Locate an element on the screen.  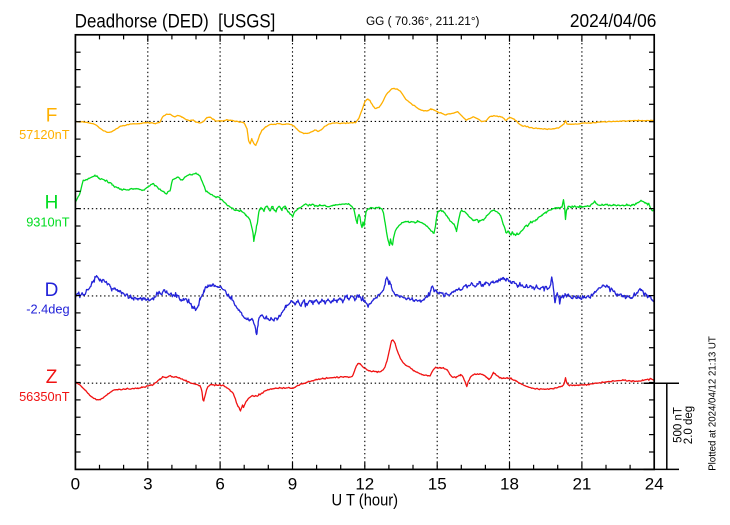
svg-text: GG ( 70.36°, 211.21°) is located at coordinates (423, 22).